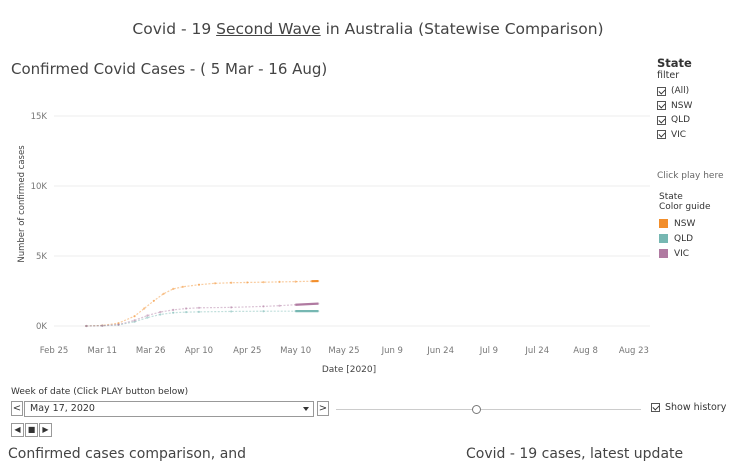 This screenshot has width=736, height=462. Describe the element at coordinates (663, 253) in the screenshot. I see `swatch-vic` at that location.